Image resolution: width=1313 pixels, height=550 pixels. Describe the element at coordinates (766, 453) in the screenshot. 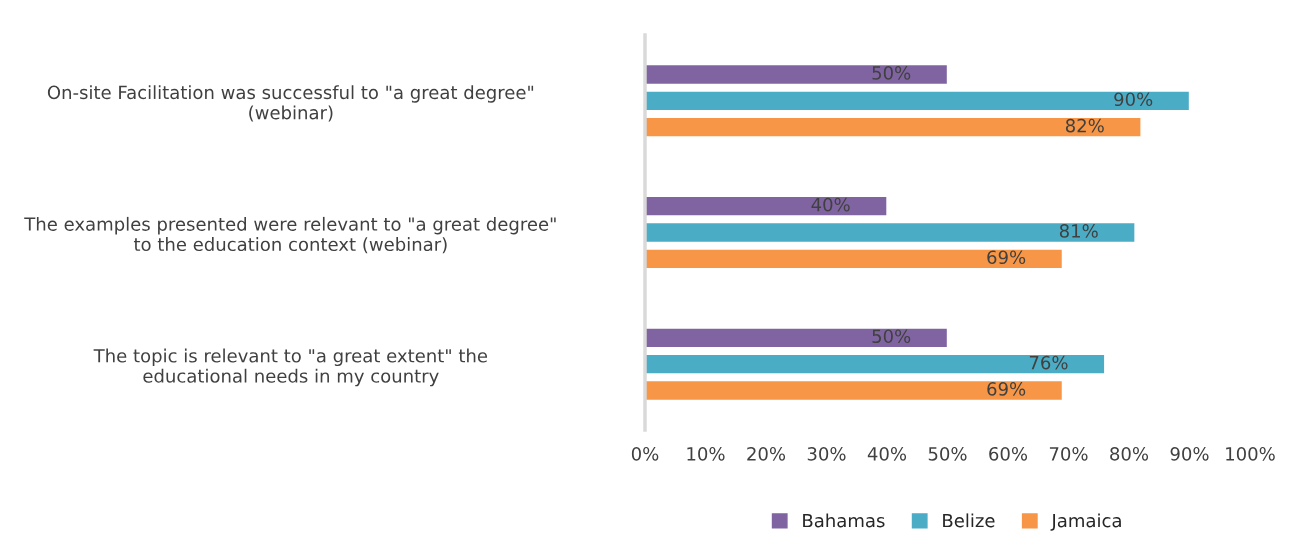

I see `x-tick-label: 20%` at that location.